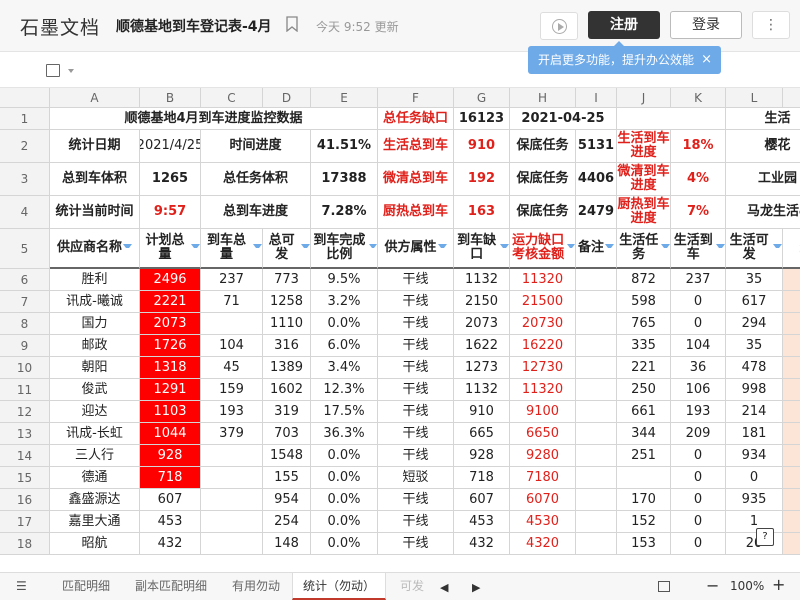  What do you see at coordinates (543, 368) in the screenshot?
I see `table-cell: 12730` at bounding box center [543, 368].